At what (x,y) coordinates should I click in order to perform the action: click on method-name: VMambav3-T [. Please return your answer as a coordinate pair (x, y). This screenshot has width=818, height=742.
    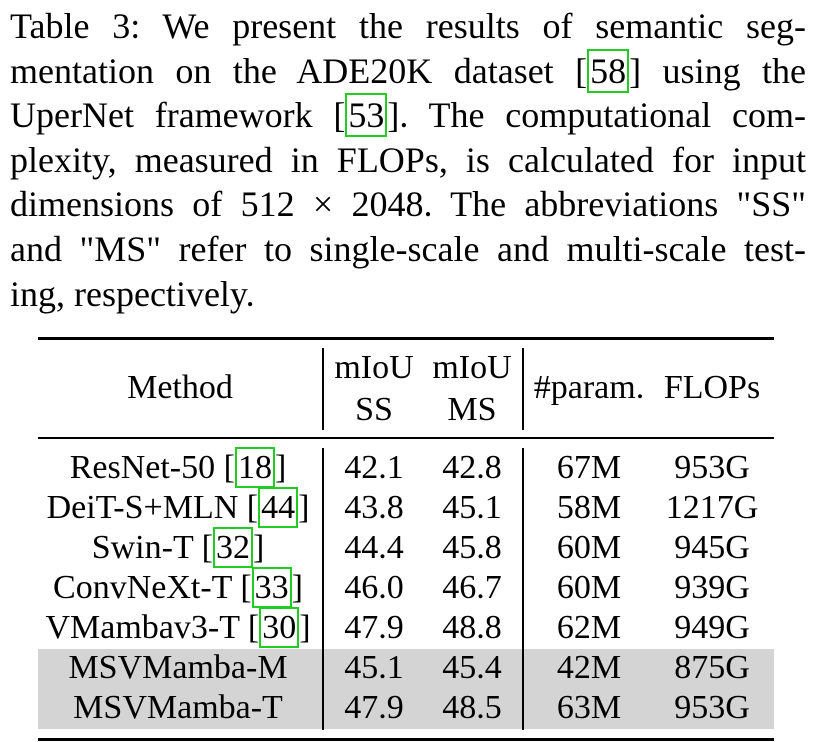
    Looking at the image, I should click on (152, 627).